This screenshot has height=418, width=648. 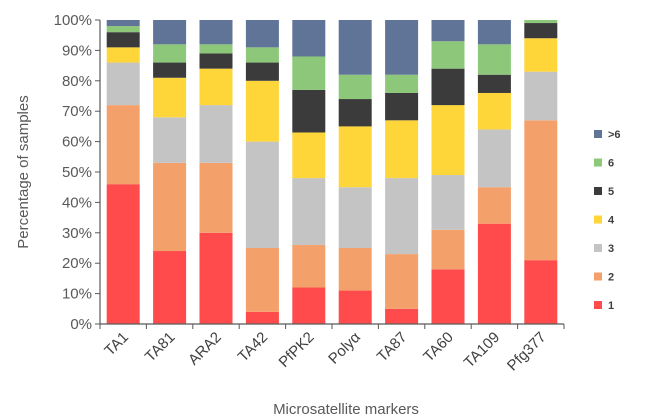 I want to click on y-tick-label: 50%, so click(x=77, y=172).